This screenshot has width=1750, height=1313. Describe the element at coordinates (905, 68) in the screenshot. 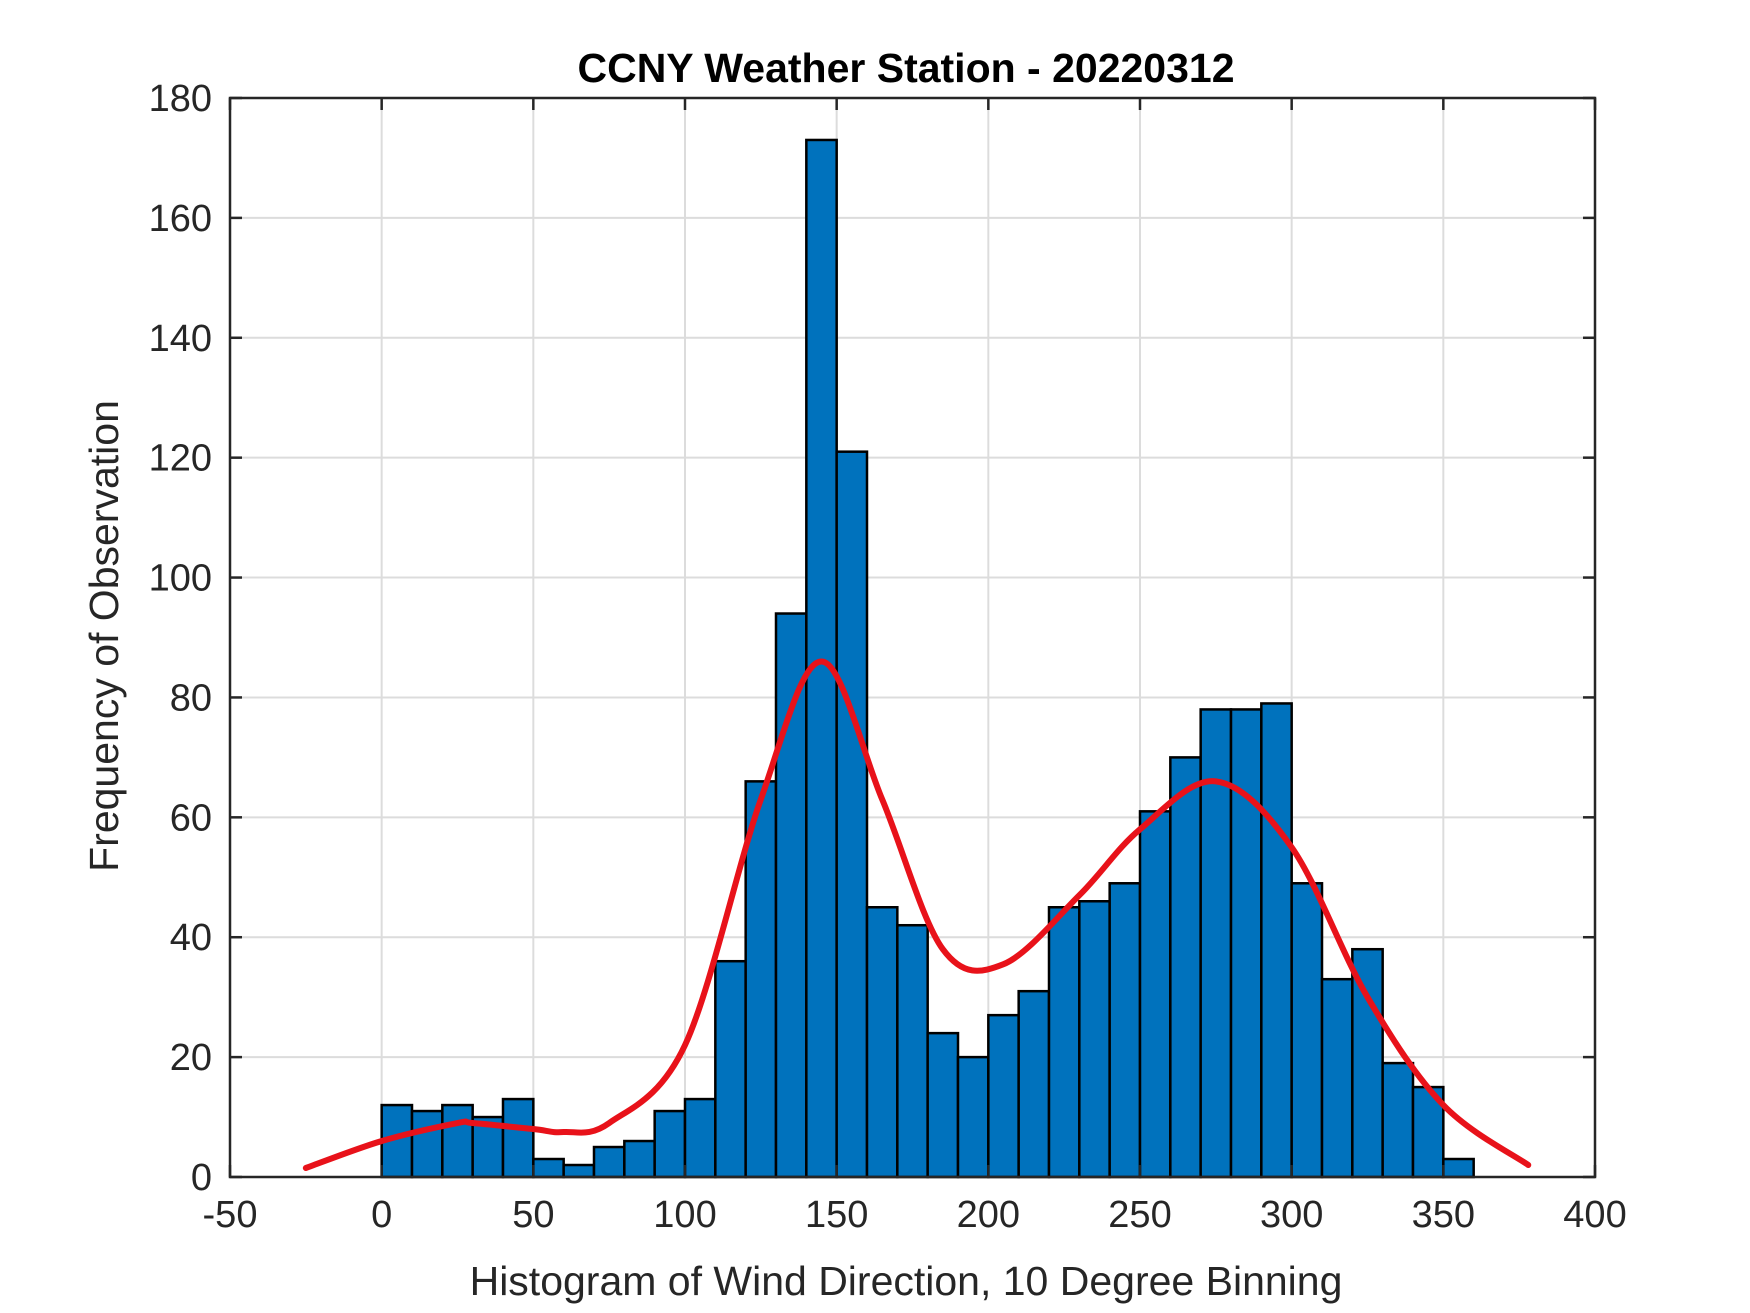

I see `chart-title: CCNY Weather Station - 20220312` at that location.